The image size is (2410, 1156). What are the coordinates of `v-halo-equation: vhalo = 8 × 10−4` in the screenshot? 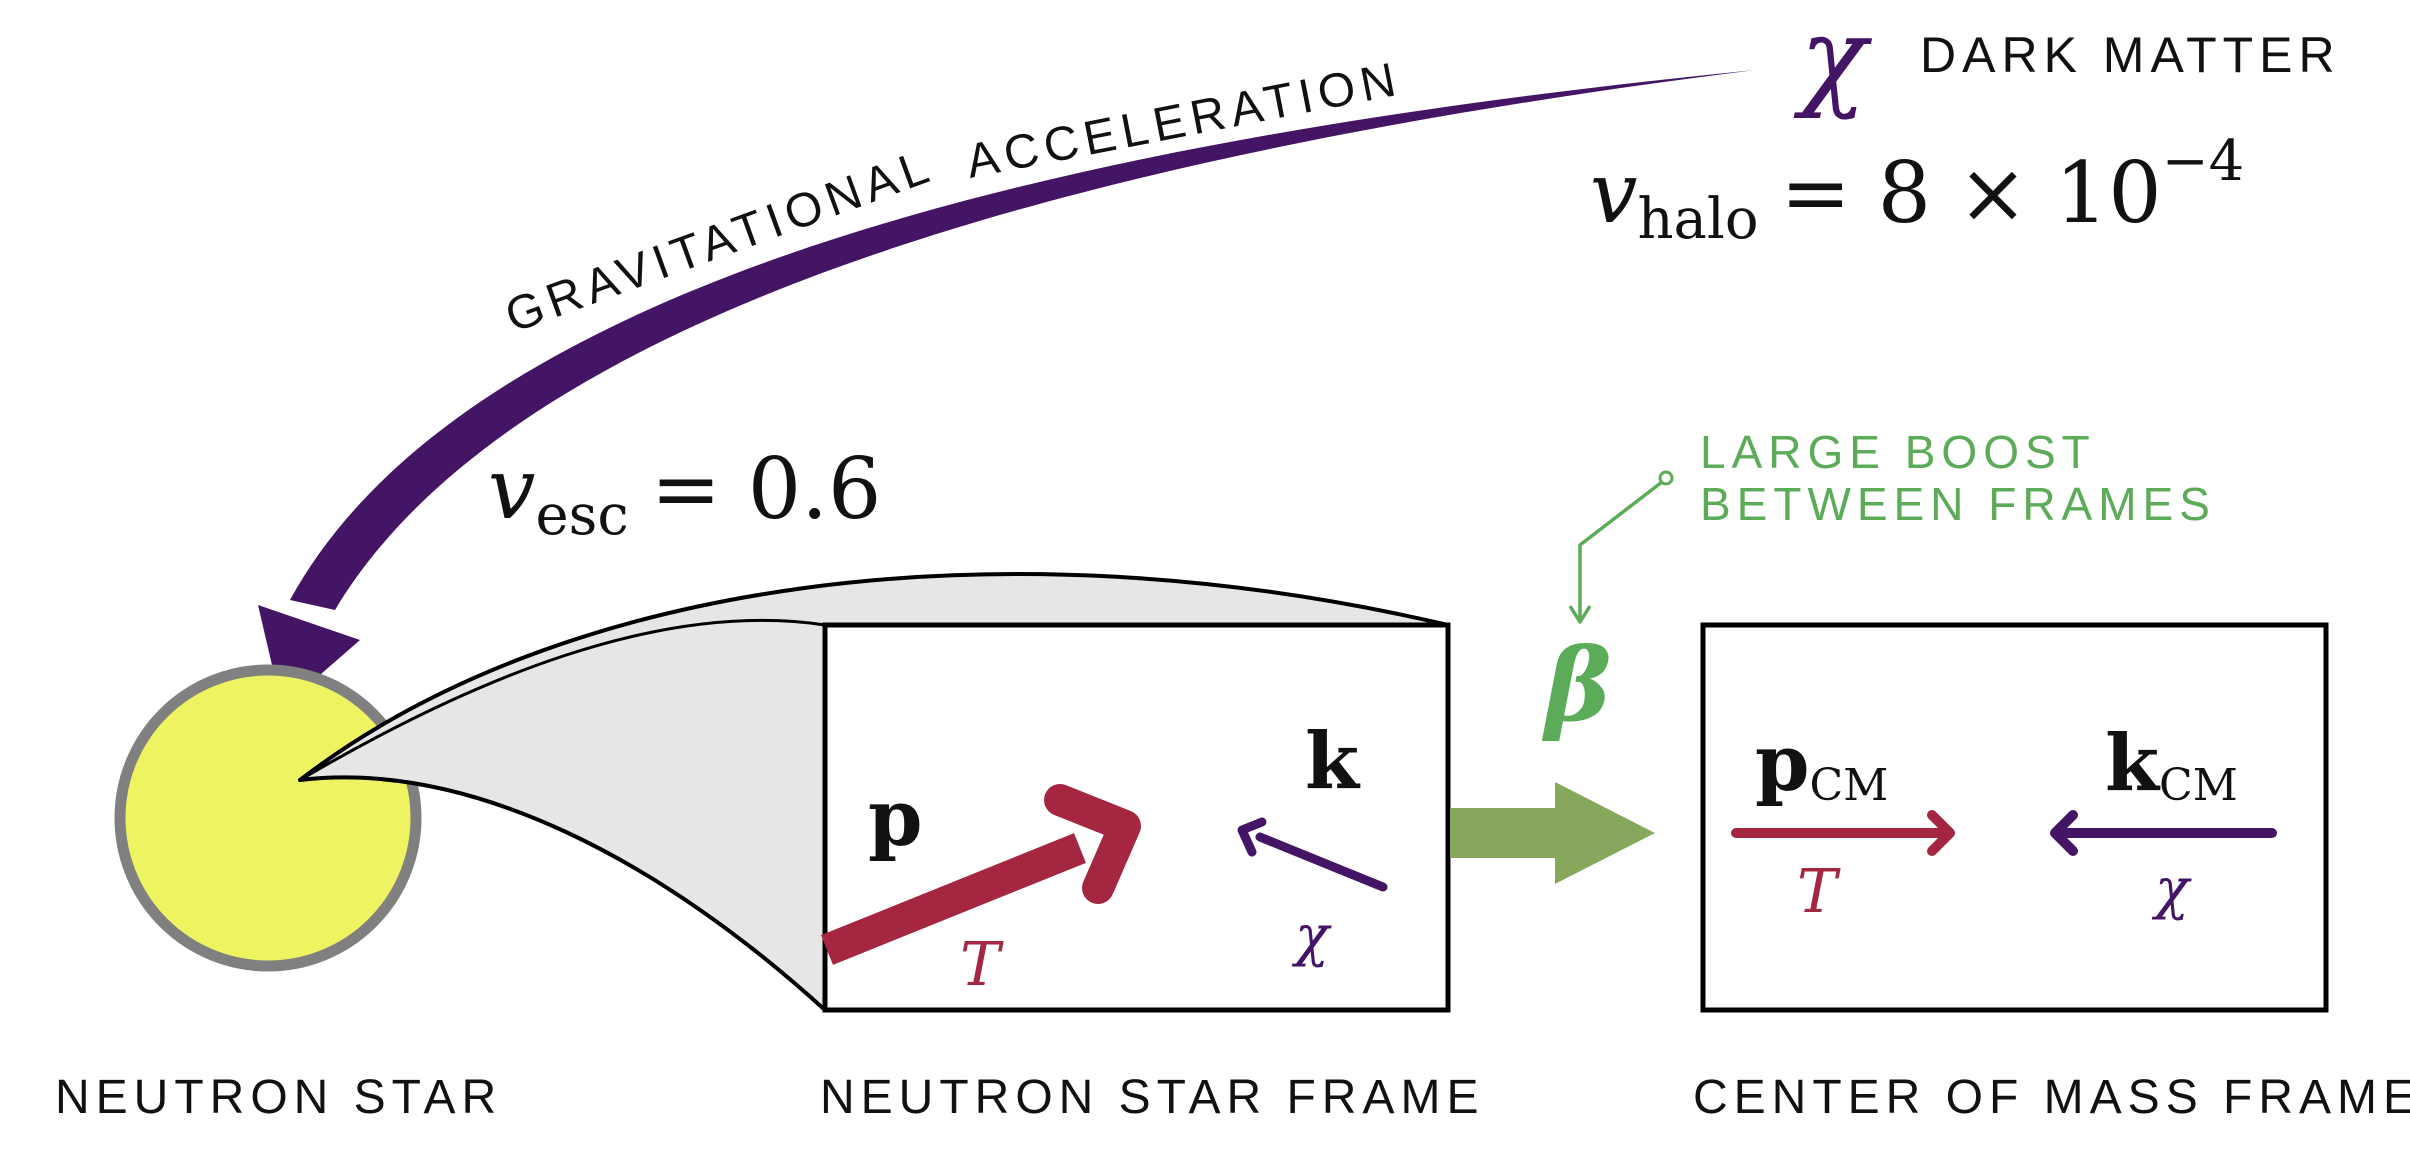 It's located at (1917, 190).